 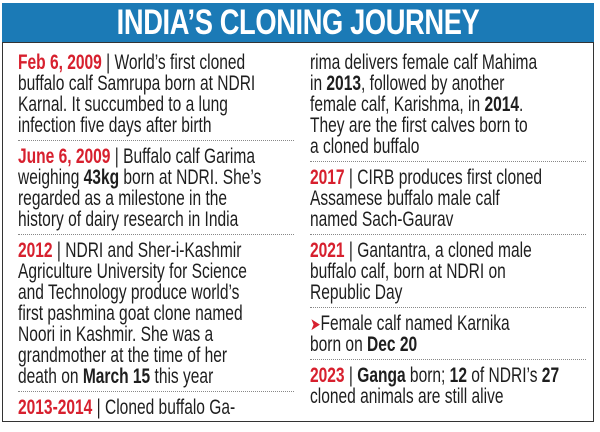 I want to click on entry-line: 2017 | CIRB produces first cloned, so click(x=426, y=177).